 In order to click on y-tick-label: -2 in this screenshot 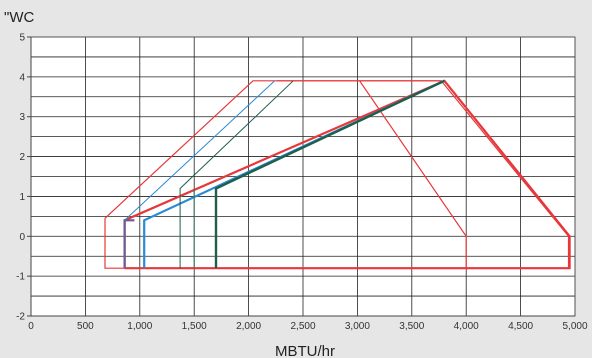, I will do `click(20, 317)`.